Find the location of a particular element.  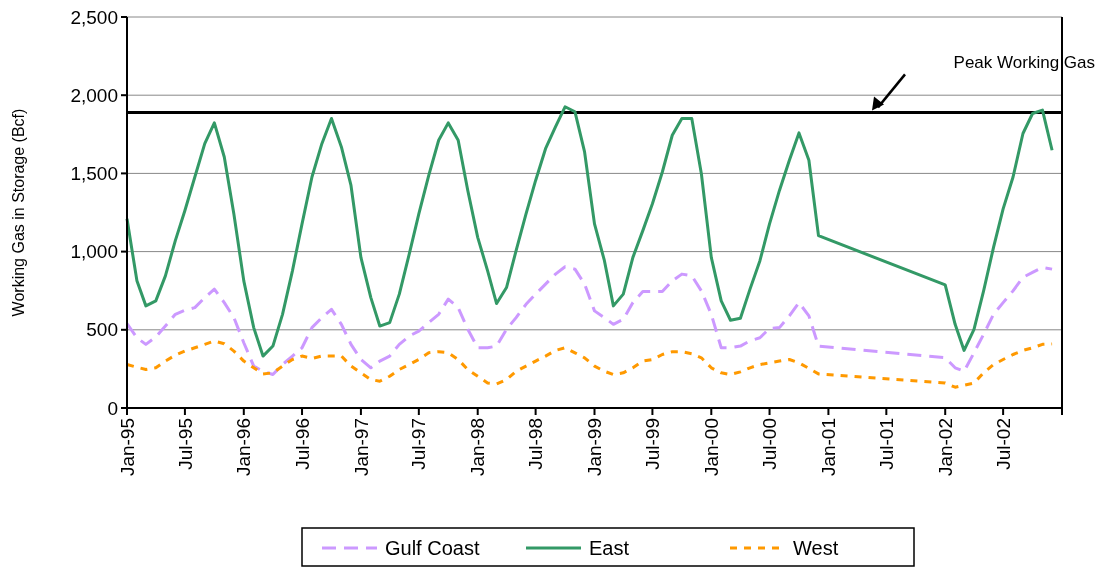

y-tick-label: 1,500 is located at coordinates (94, 174).